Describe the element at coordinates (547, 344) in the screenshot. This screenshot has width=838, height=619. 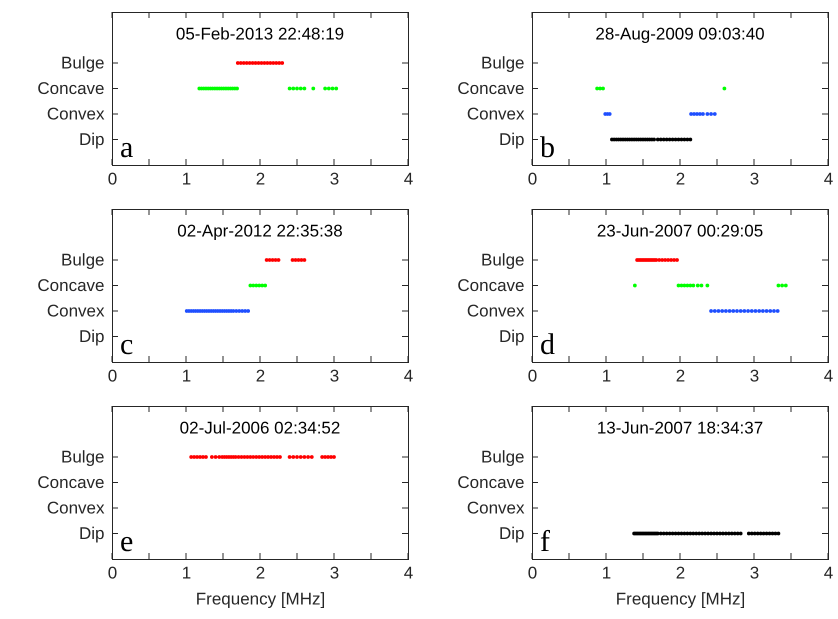
I see `annotation: d` at that location.